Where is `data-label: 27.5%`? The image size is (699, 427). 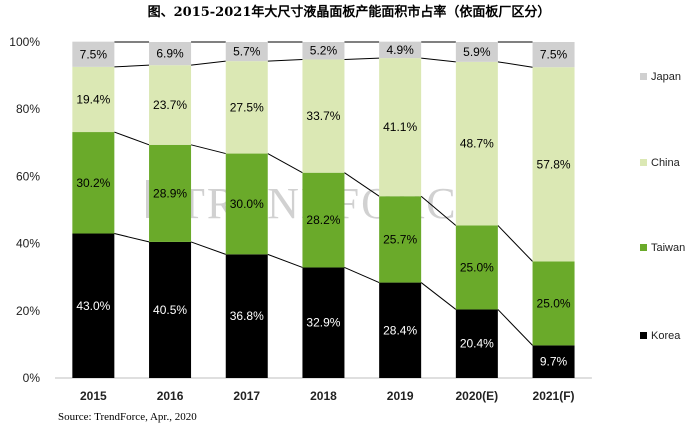
data-label: 27.5% is located at coordinates (247, 107).